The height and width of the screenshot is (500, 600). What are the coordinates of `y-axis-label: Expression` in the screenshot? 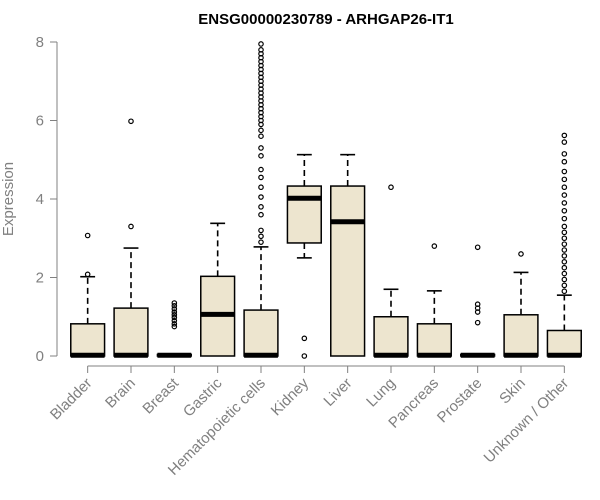 It's located at (8, 199).